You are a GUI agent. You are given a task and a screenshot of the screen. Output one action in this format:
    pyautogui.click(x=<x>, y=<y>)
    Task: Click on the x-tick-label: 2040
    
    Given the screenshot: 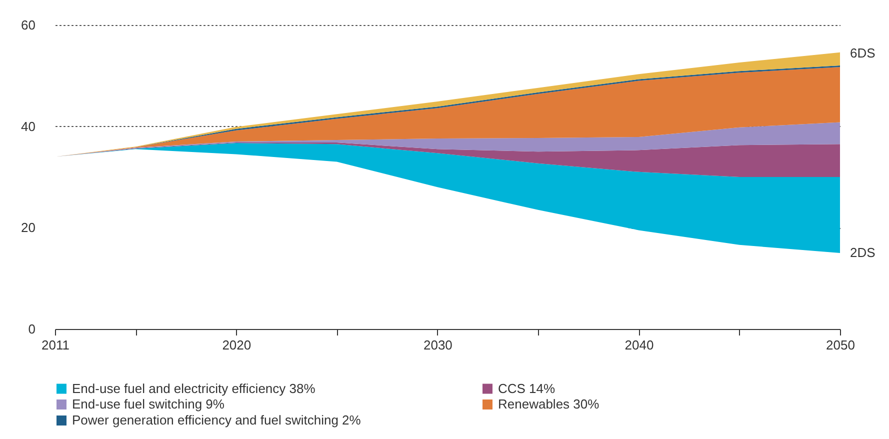 What is the action you would take?
    pyautogui.click(x=639, y=345)
    